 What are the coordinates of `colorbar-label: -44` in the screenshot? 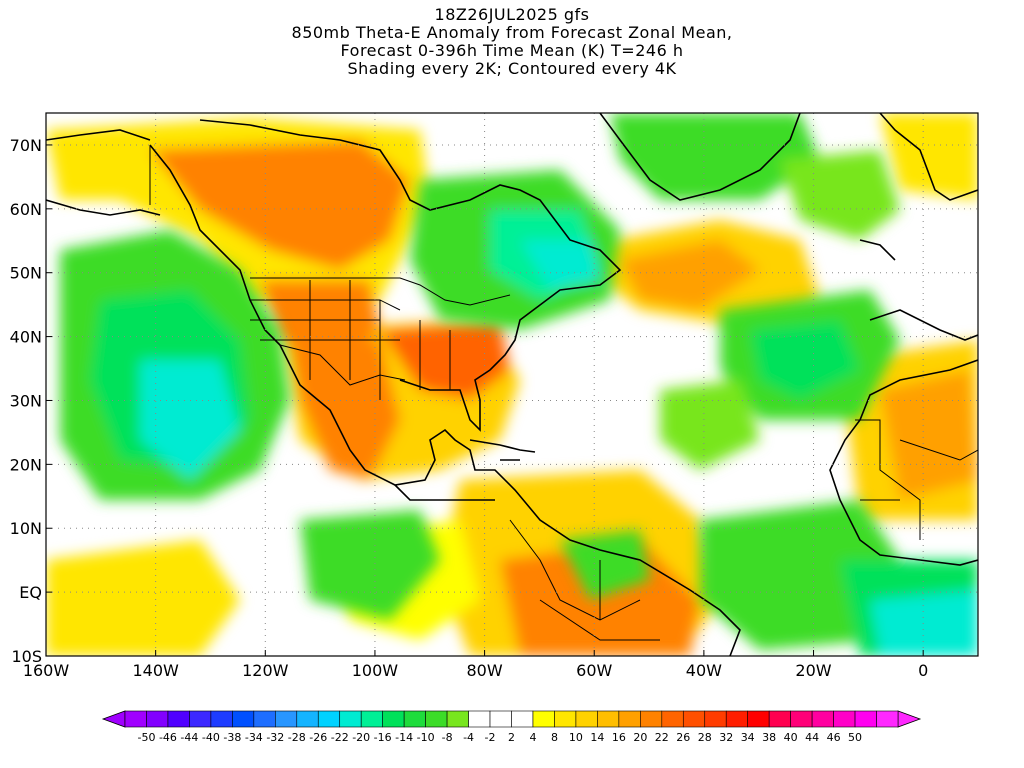 It's located at (189, 737).